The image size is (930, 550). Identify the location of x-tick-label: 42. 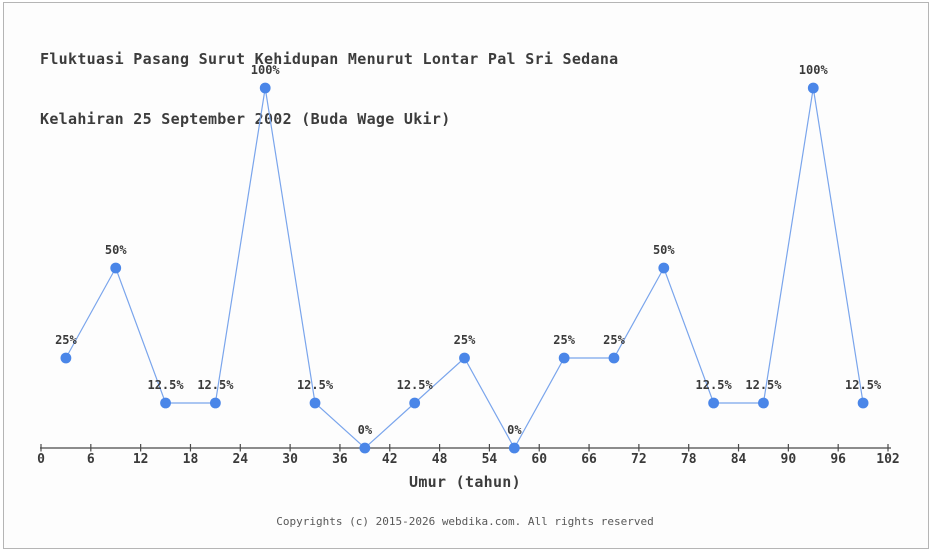
(390, 459).